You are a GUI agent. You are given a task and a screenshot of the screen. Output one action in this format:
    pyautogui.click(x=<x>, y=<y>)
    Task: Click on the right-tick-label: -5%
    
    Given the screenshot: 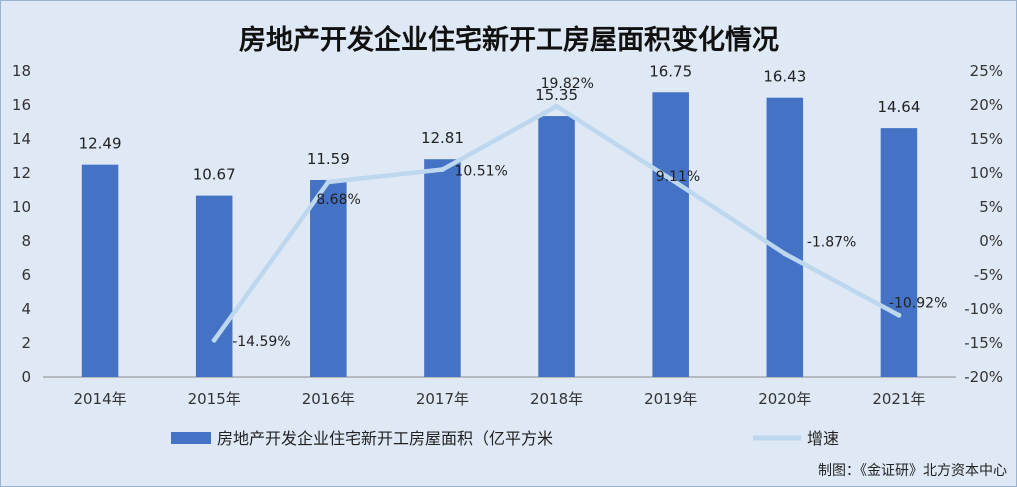 What is the action you would take?
    pyautogui.click(x=988, y=275)
    